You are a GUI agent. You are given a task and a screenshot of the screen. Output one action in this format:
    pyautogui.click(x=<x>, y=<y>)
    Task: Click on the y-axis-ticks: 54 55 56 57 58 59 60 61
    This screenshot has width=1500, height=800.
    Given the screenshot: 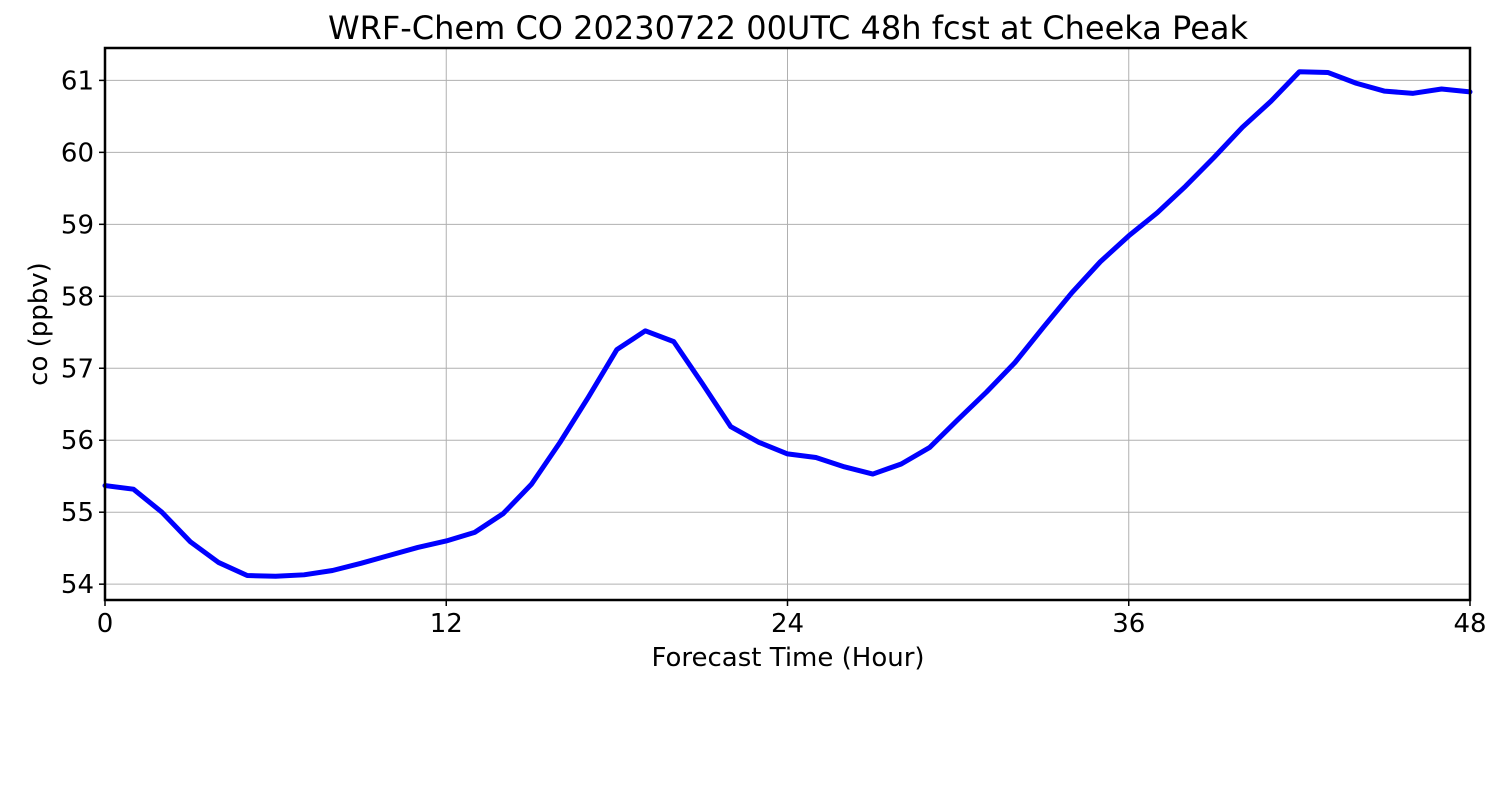 What is the action you would take?
    pyautogui.click(x=83, y=333)
    